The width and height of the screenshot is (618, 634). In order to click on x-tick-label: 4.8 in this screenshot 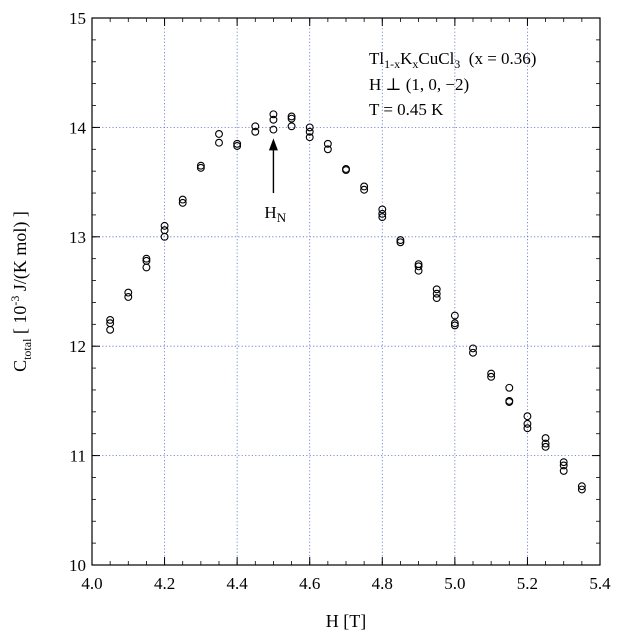, I will do `click(382, 583)`.